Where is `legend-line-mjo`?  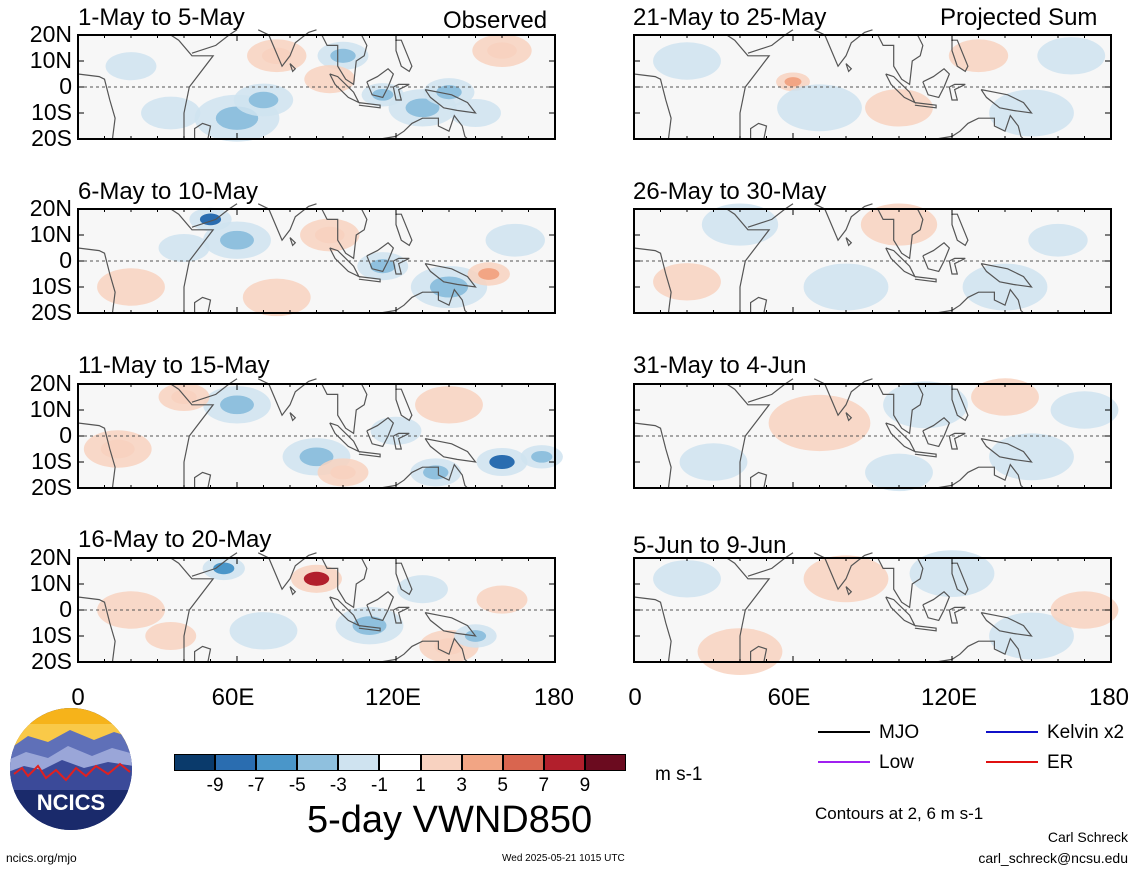
legend-line-mjo is located at coordinates (844, 732).